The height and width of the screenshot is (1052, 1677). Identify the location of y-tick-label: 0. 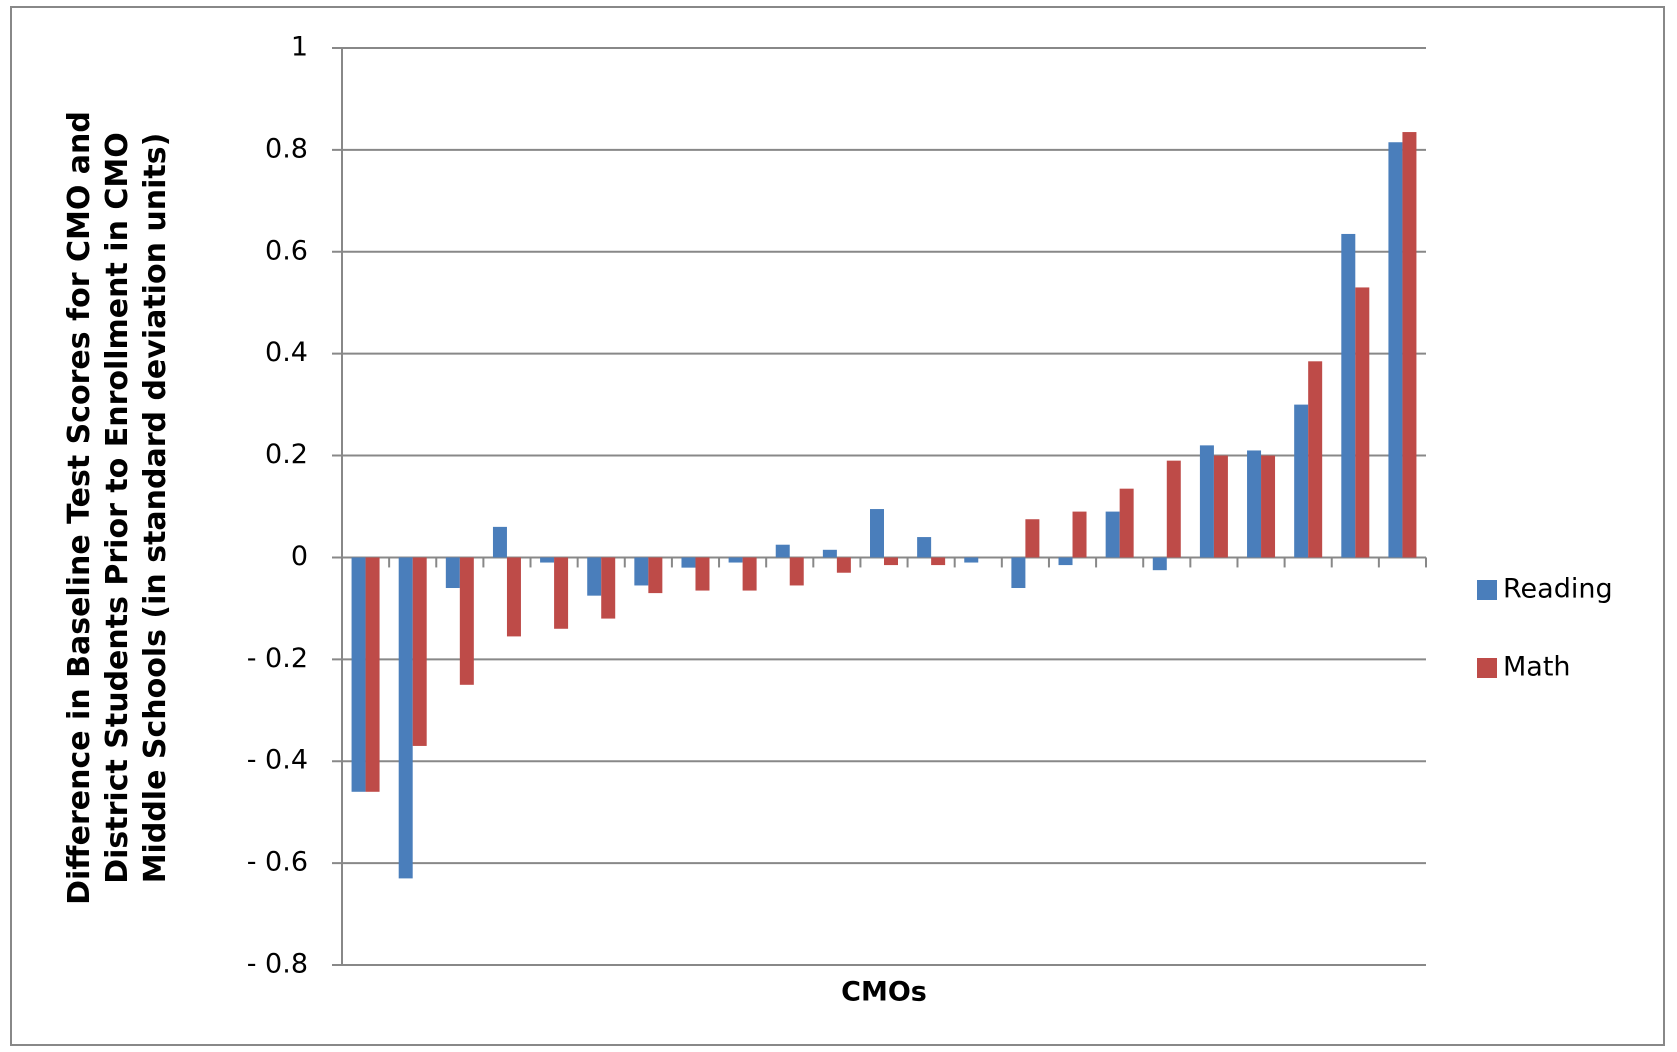
(299, 556).